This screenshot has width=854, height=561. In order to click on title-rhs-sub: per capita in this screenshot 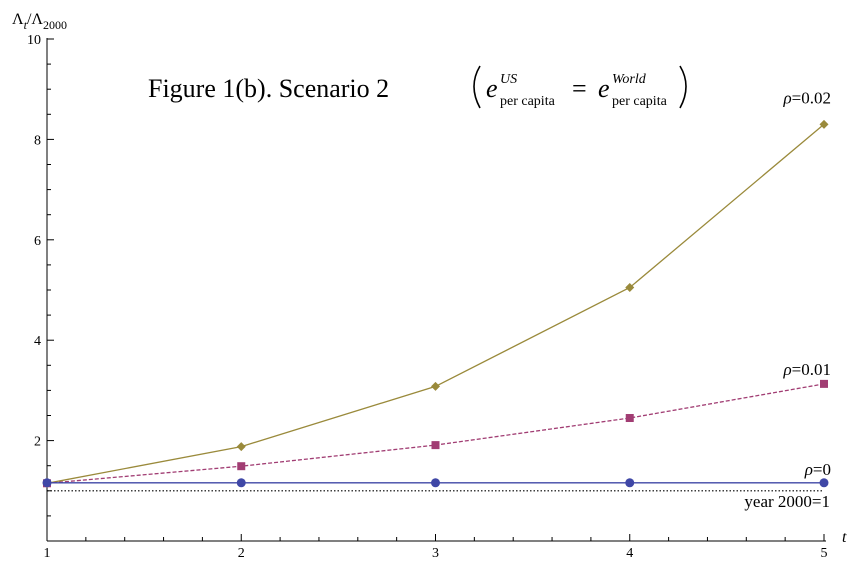, I will do `click(640, 101)`.